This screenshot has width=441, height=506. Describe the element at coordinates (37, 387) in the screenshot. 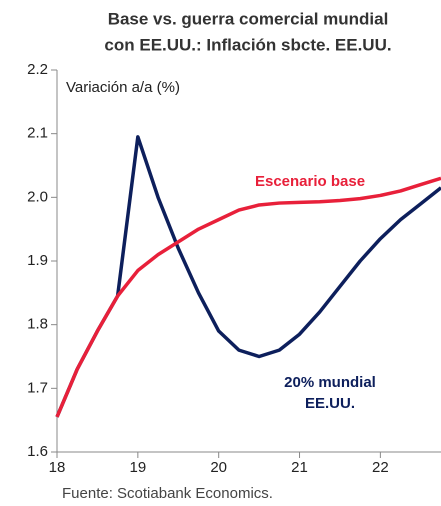

I see `y-tick-label: 1.7` at that location.